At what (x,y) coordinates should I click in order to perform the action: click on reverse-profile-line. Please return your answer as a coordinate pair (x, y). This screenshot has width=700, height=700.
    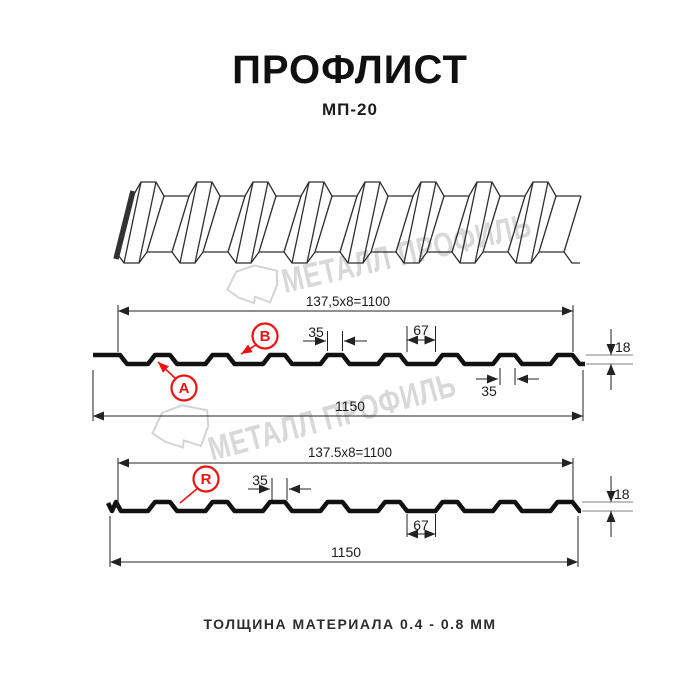
    Looking at the image, I should click on (343, 506).